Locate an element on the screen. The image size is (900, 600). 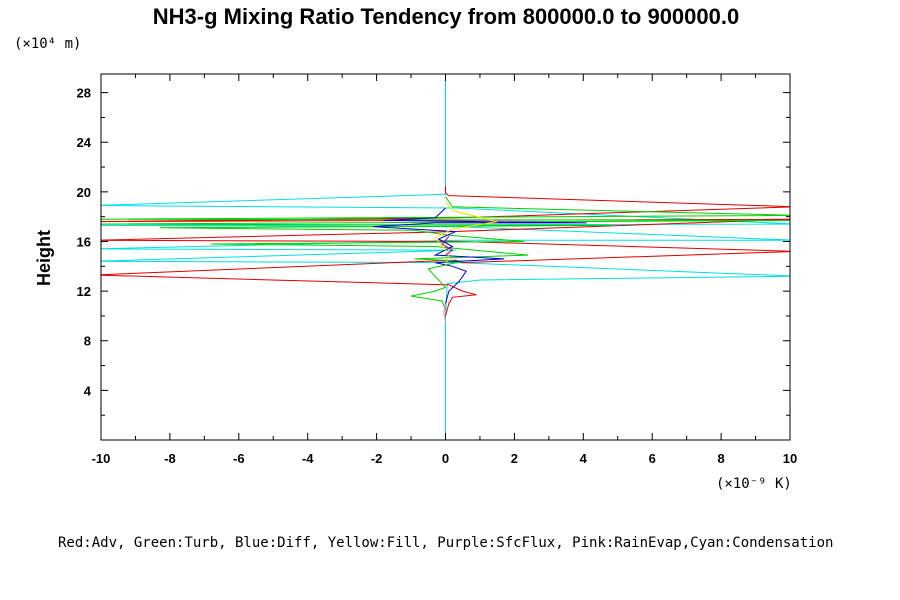
y-tick-label: 8 is located at coordinates (87, 341).